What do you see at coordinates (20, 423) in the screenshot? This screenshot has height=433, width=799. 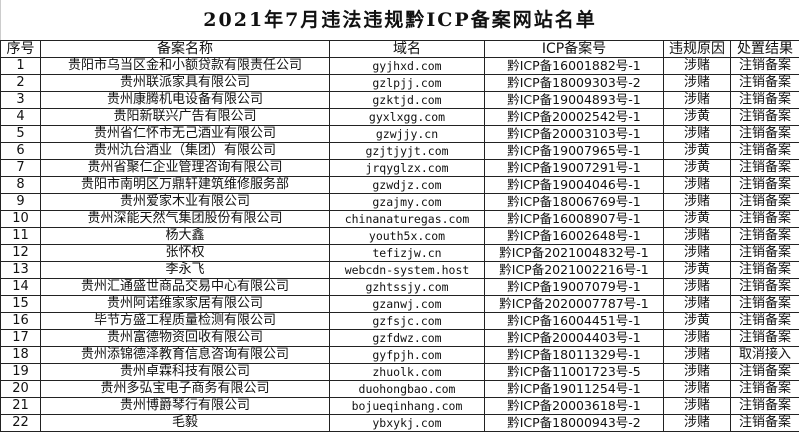 I see `cell-index: 22` at bounding box center [20, 423].